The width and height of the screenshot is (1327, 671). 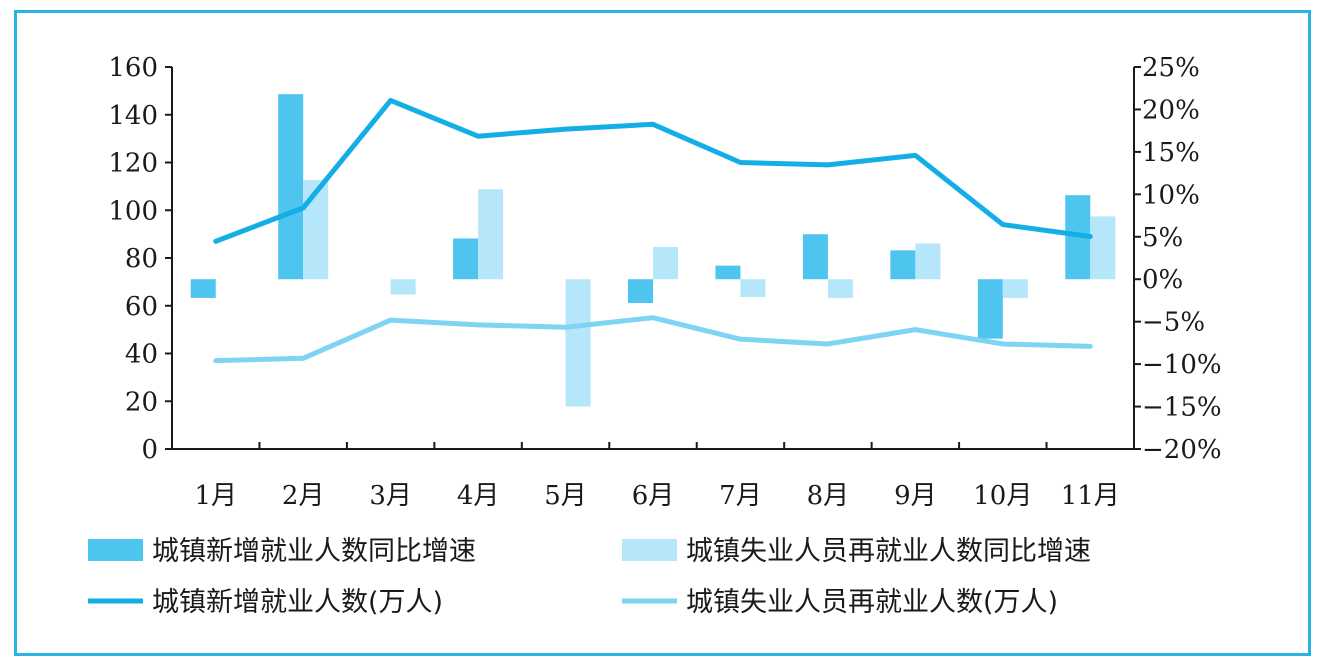 What do you see at coordinates (297, 602) in the screenshot?
I see `legend-label-2: 城镇新增就业人数(万人)` at bounding box center [297, 602].